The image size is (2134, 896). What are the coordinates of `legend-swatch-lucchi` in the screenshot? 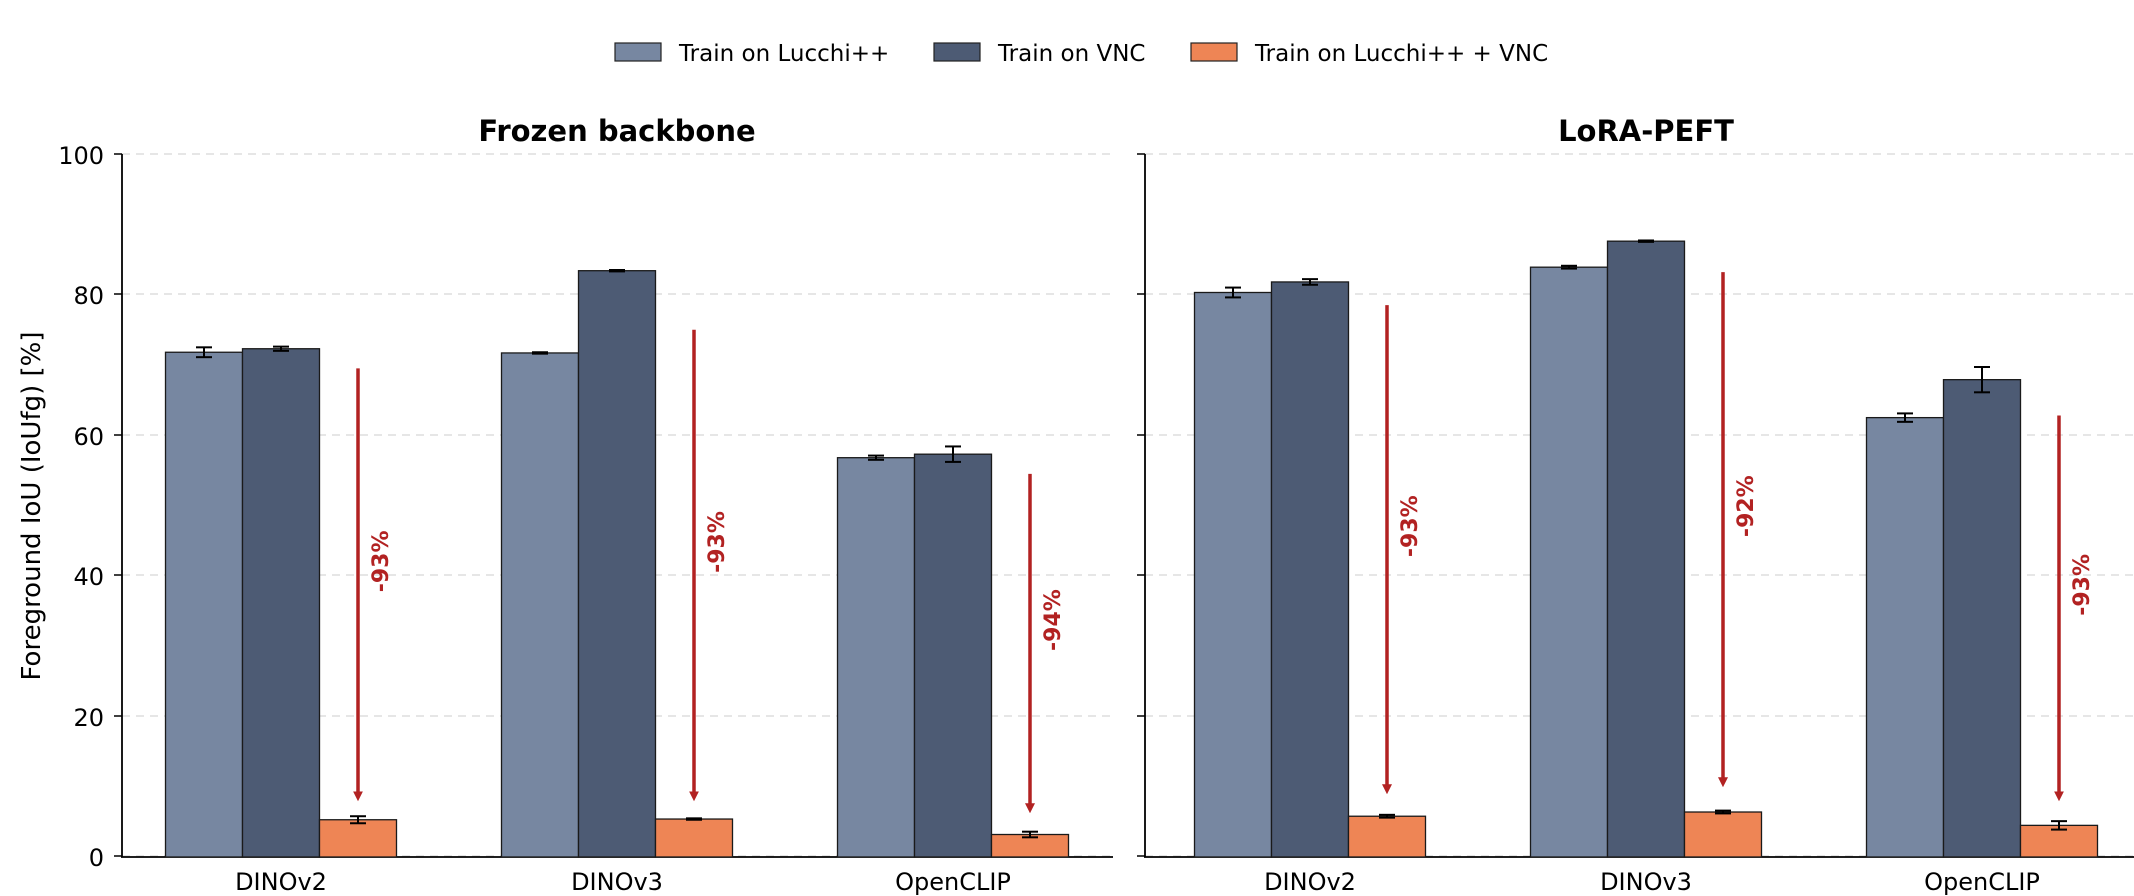 It's located at (638, 52).